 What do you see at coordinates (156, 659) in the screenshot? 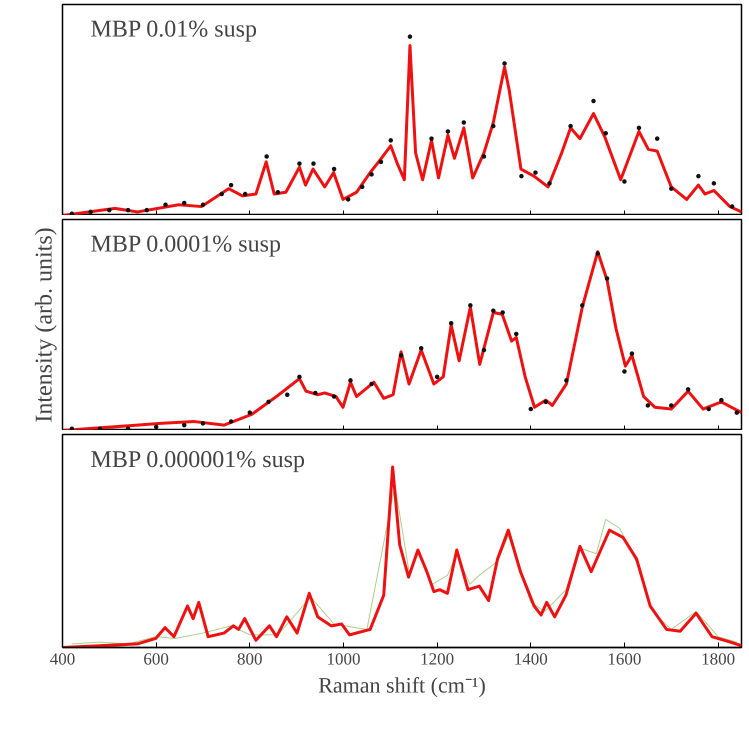
I see `x-tick-label: 600` at bounding box center [156, 659].